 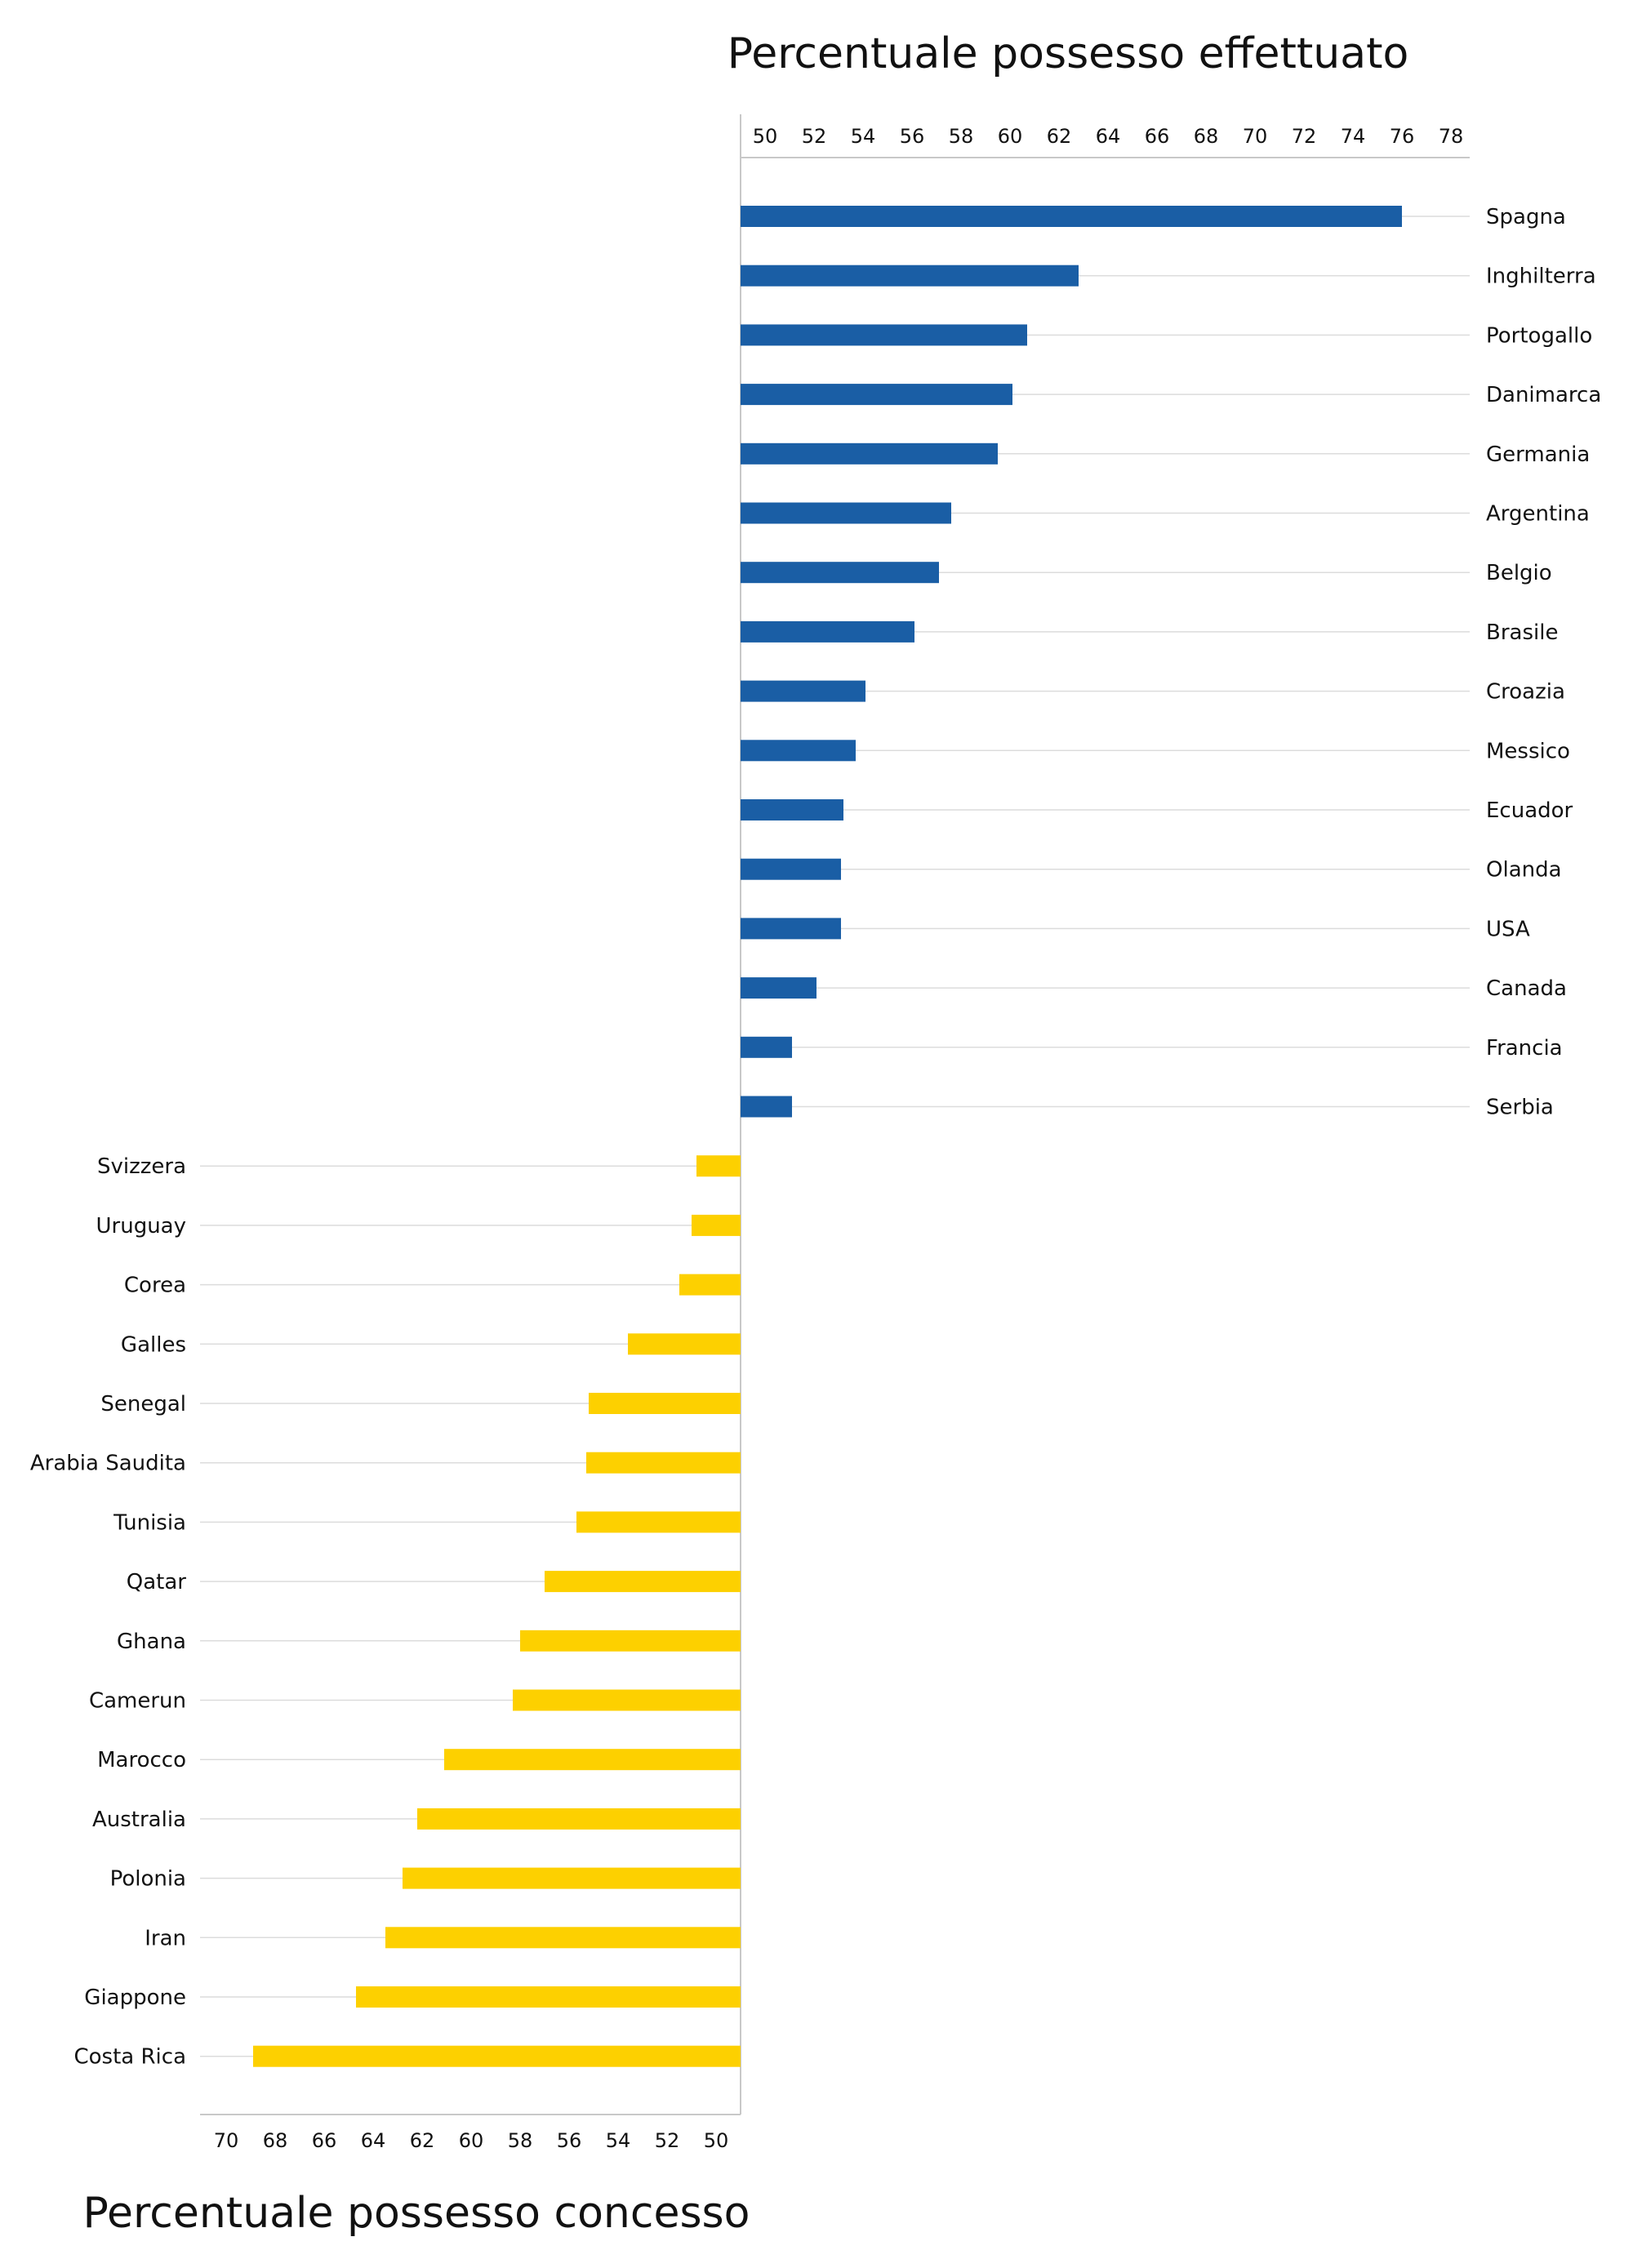 What do you see at coordinates (1525, 692) in the screenshot?
I see `category-label-croazia: Croazia` at bounding box center [1525, 692].